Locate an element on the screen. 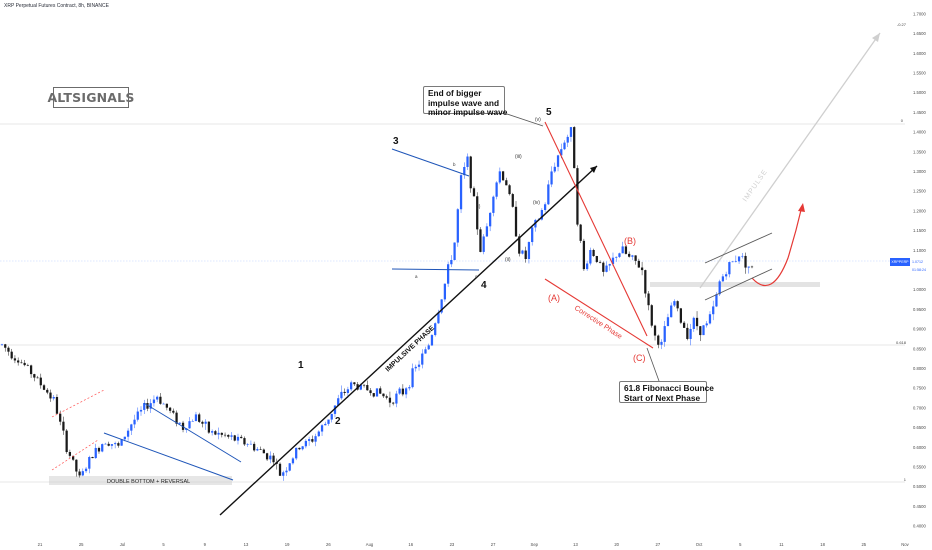 Image resolution: width=932 pixels, height=550 pixels. y-tick-label-4: 1.5000 is located at coordinates (919, 92).